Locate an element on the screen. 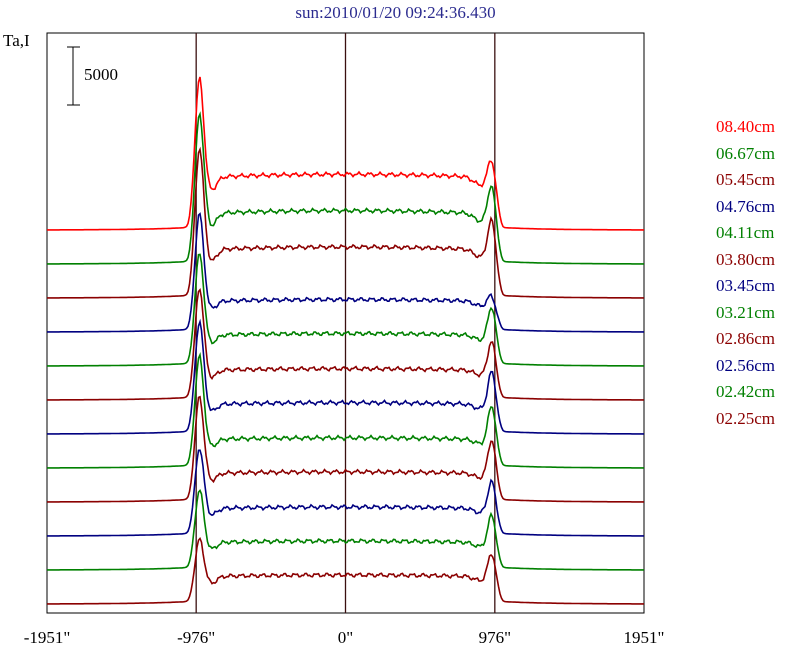  x-tick-label: -1951" is located at coordinates (47, 637).